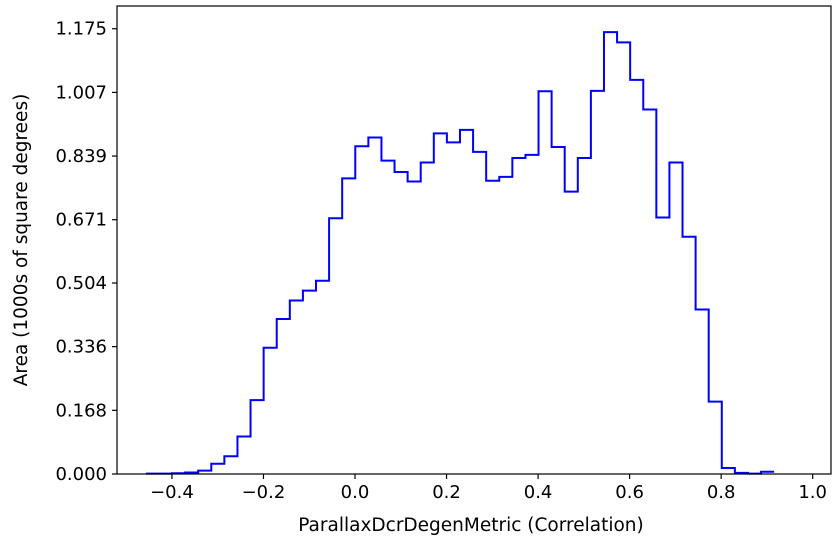 This screenshot has width=833, height=544. Describe the element at coordinates (812, 492) in the screenshot. I see `x-tick-label: 1.0` at that location.